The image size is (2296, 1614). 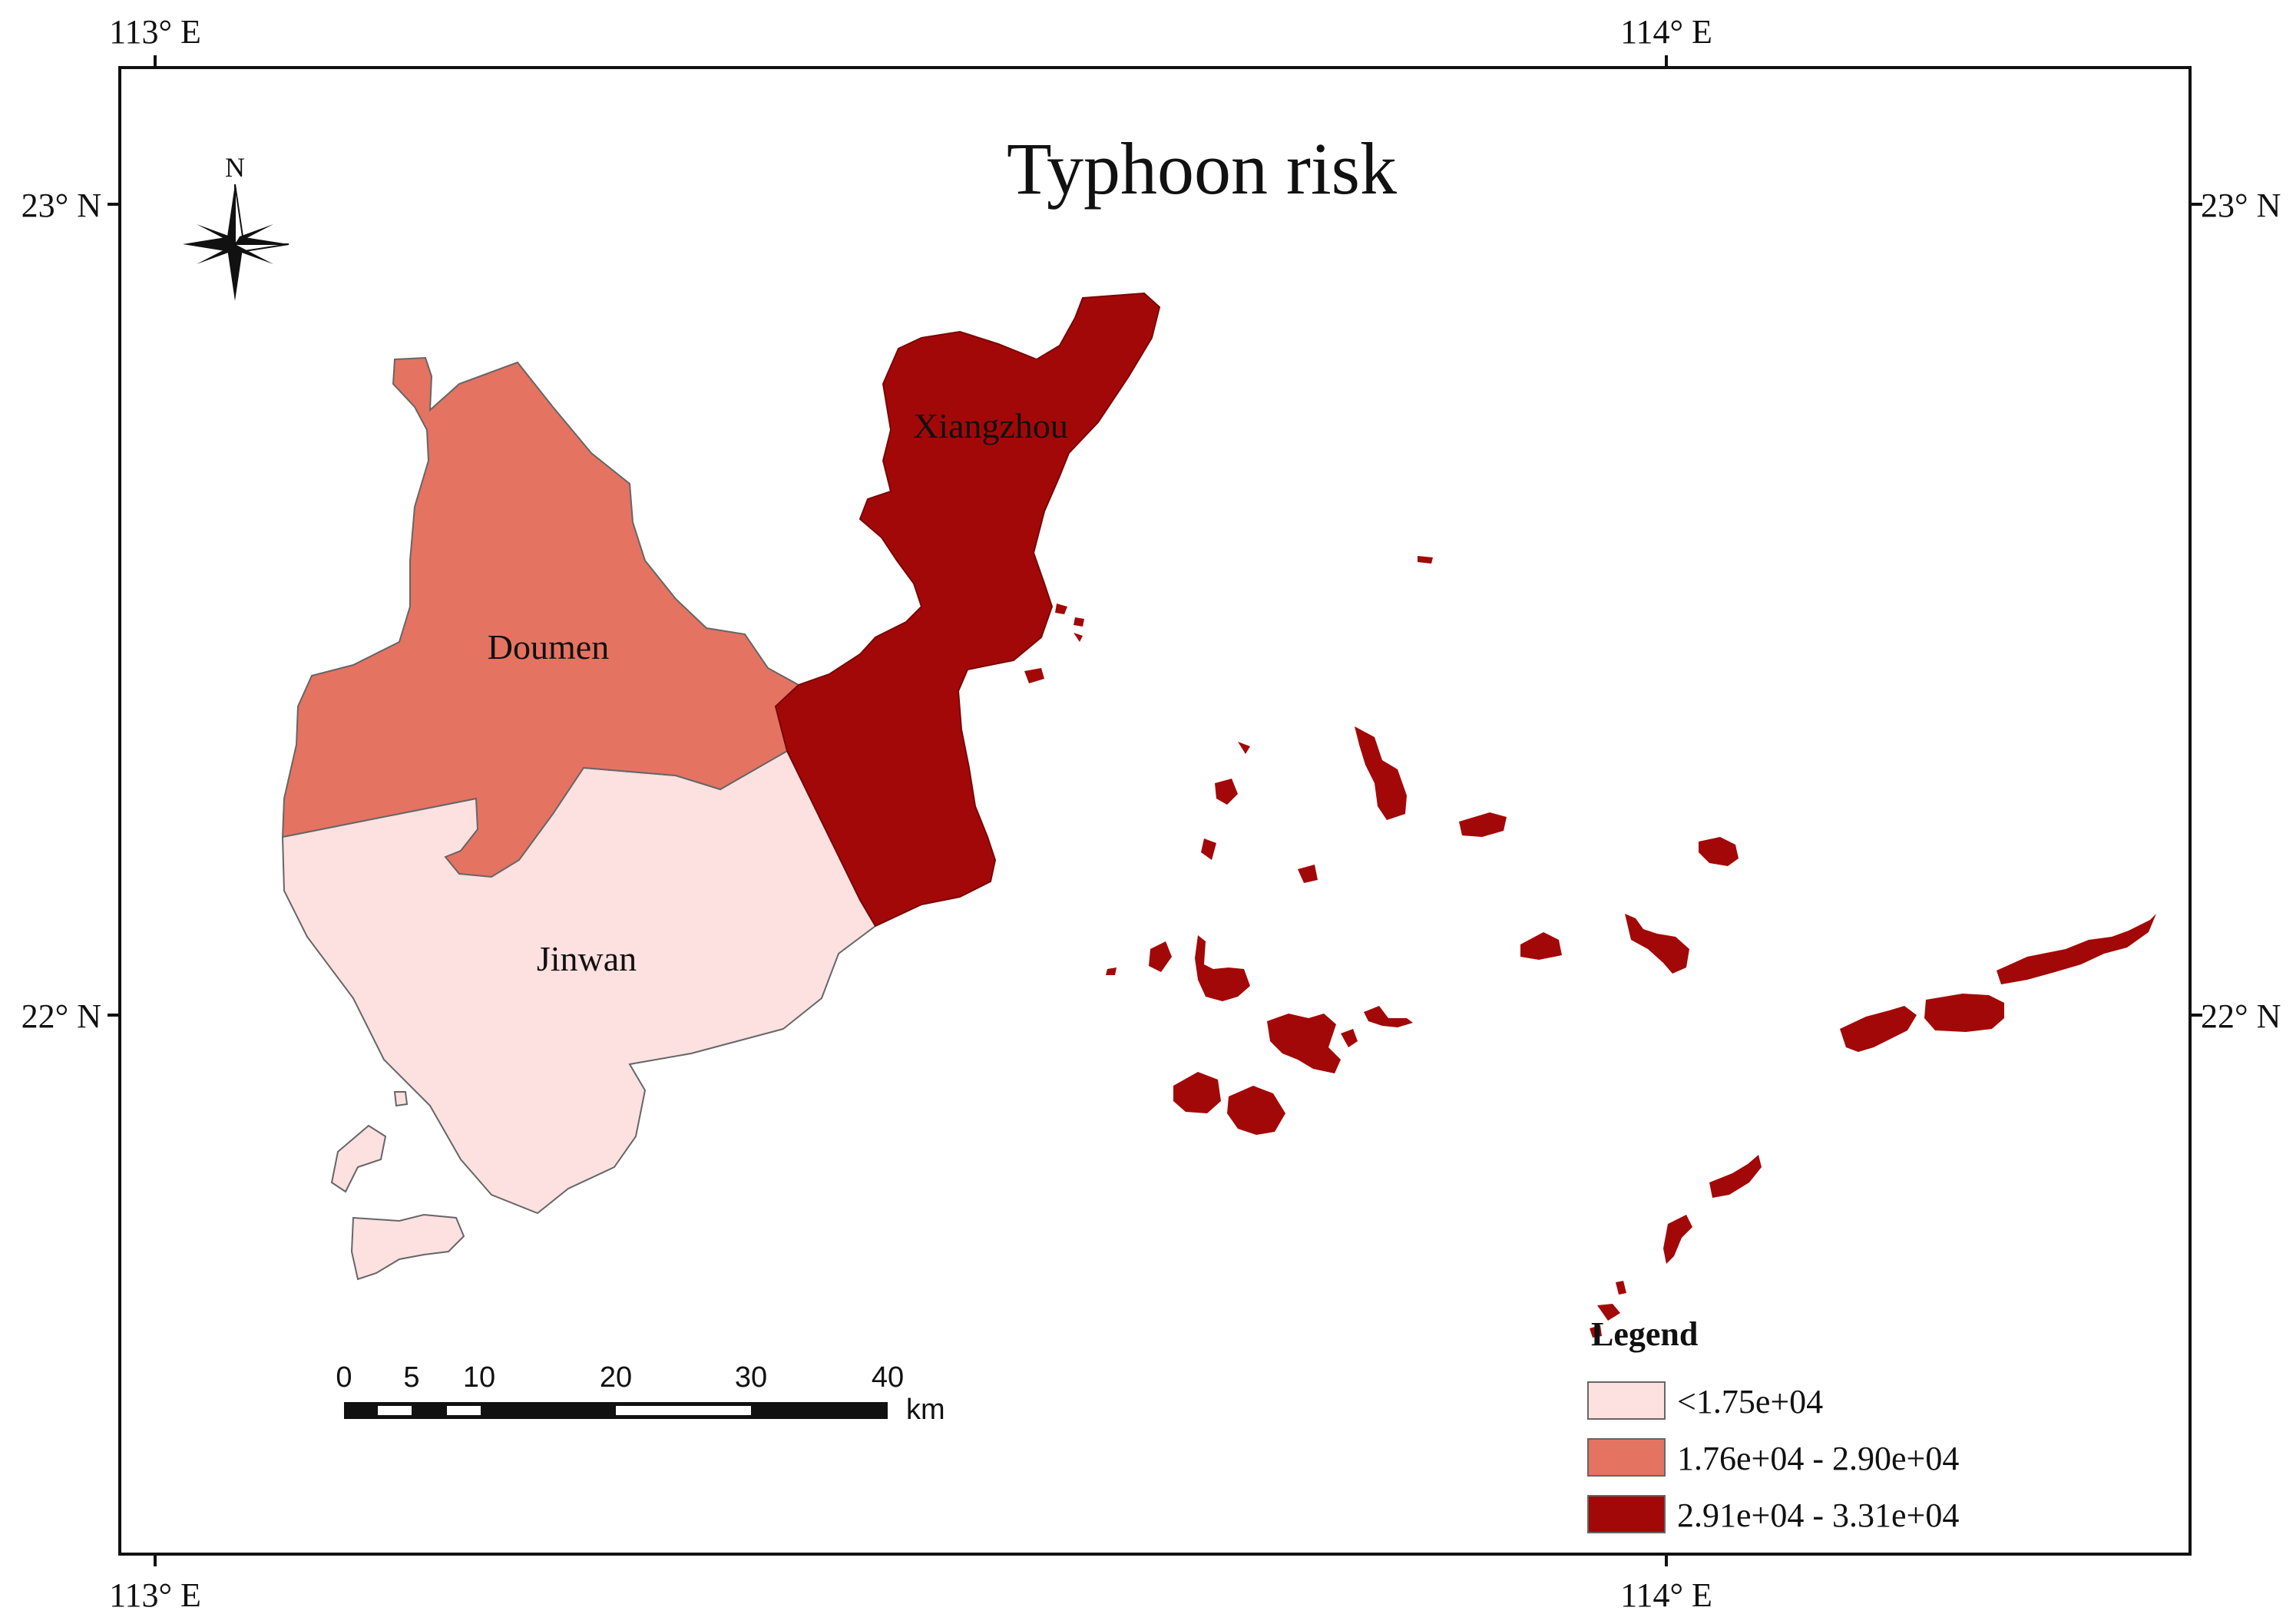 What do you see at coordinates (236, 243) in the screenshot?
I see `north-arrow-icon` at bounding box center [236, 243].